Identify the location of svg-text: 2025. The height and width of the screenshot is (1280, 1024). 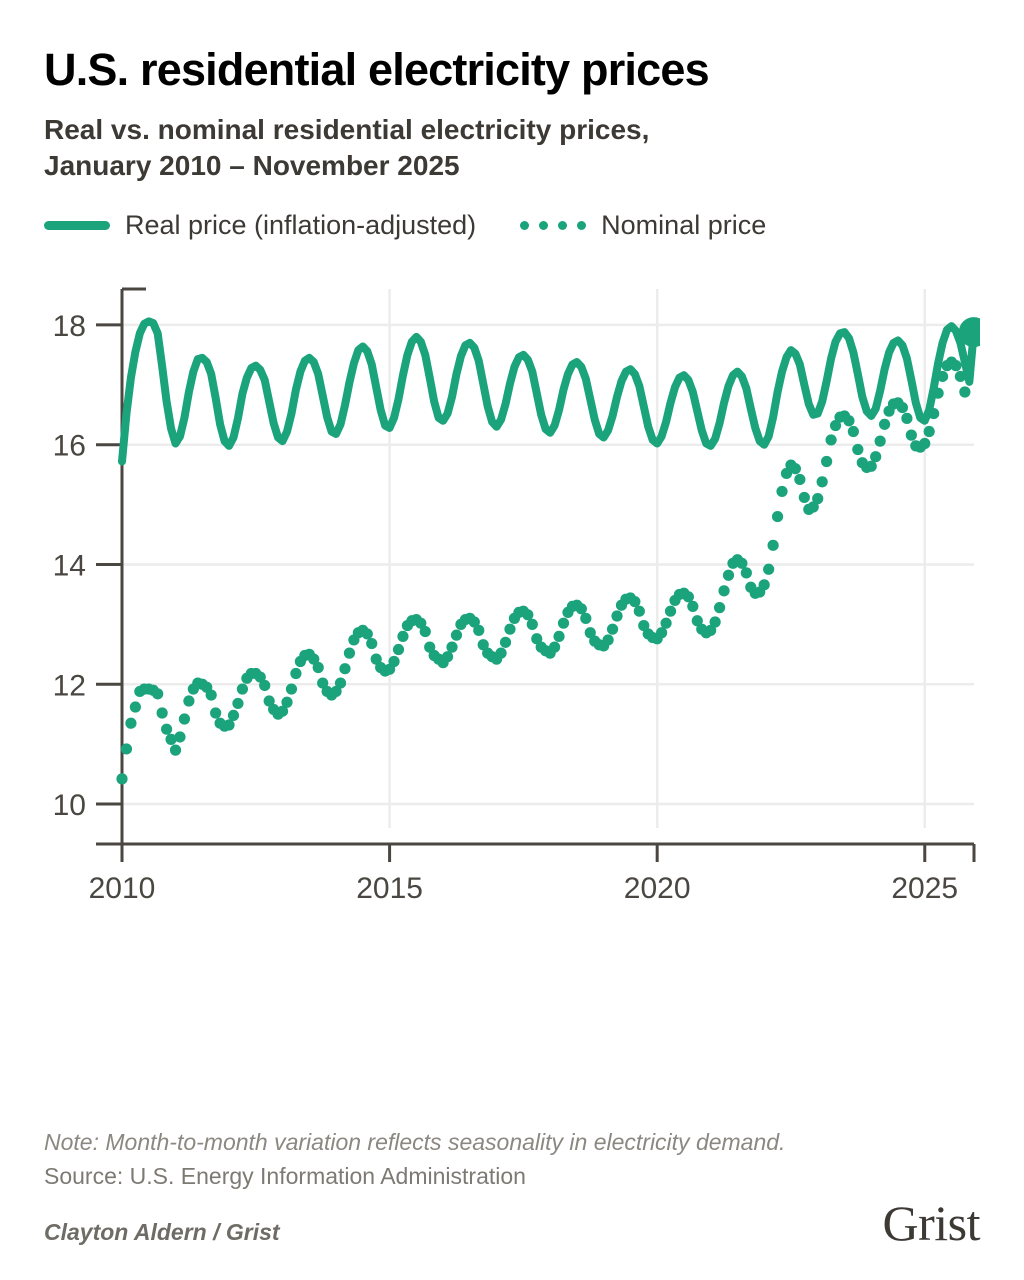
(924, 888).